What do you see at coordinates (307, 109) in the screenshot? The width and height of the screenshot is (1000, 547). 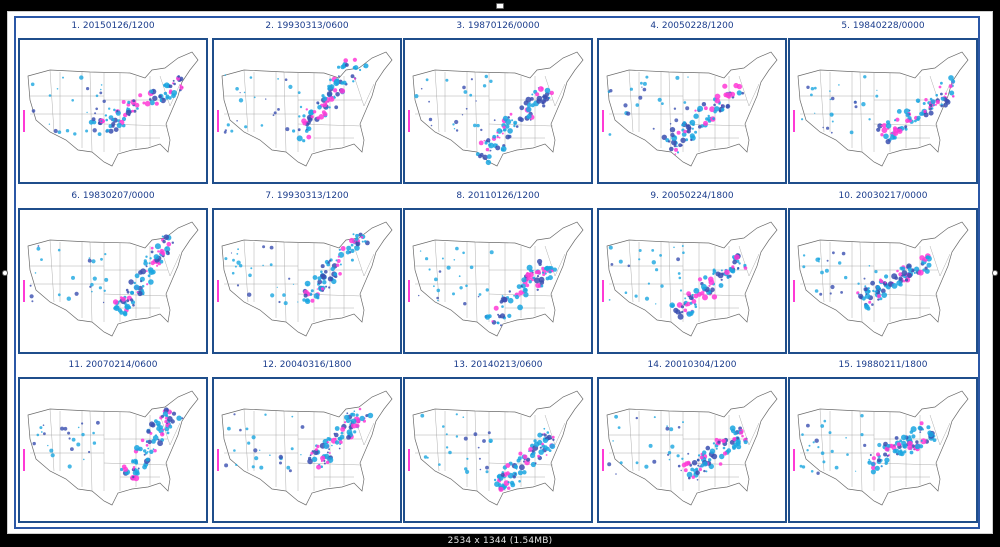 I see `us-outline` at bounding box center [307, 109].